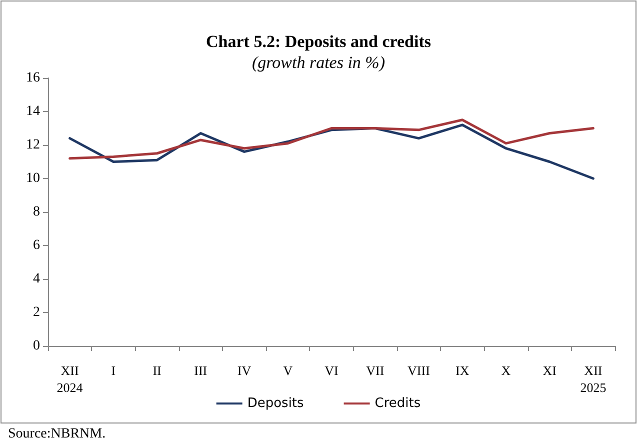 This screenshot has width=637, height=447. I want to click on x-tick-label: IX, so click(462, 370).